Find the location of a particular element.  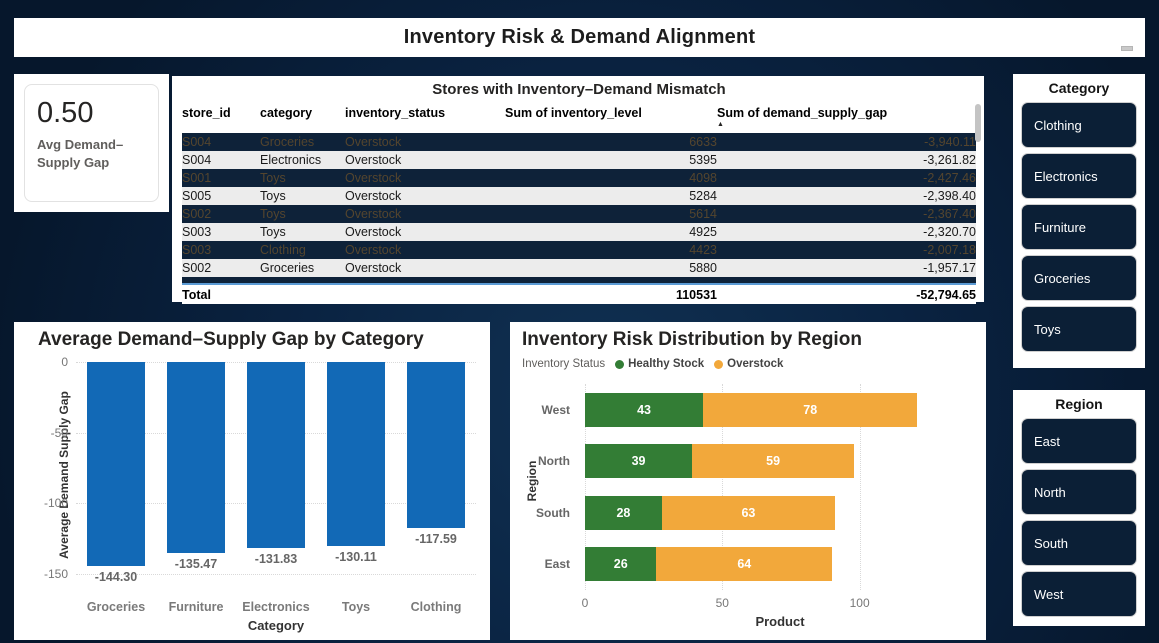

bar-data-label: -117.59 is located at coordinates (436, 539).